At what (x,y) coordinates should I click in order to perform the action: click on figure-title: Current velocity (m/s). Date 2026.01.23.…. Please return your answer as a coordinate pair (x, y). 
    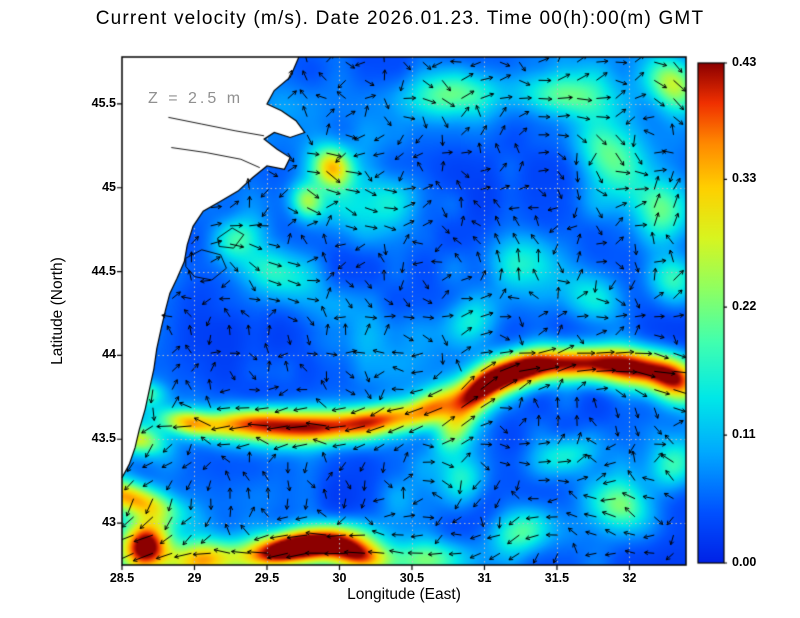
    Looking at the image, I should click on (400, 18).